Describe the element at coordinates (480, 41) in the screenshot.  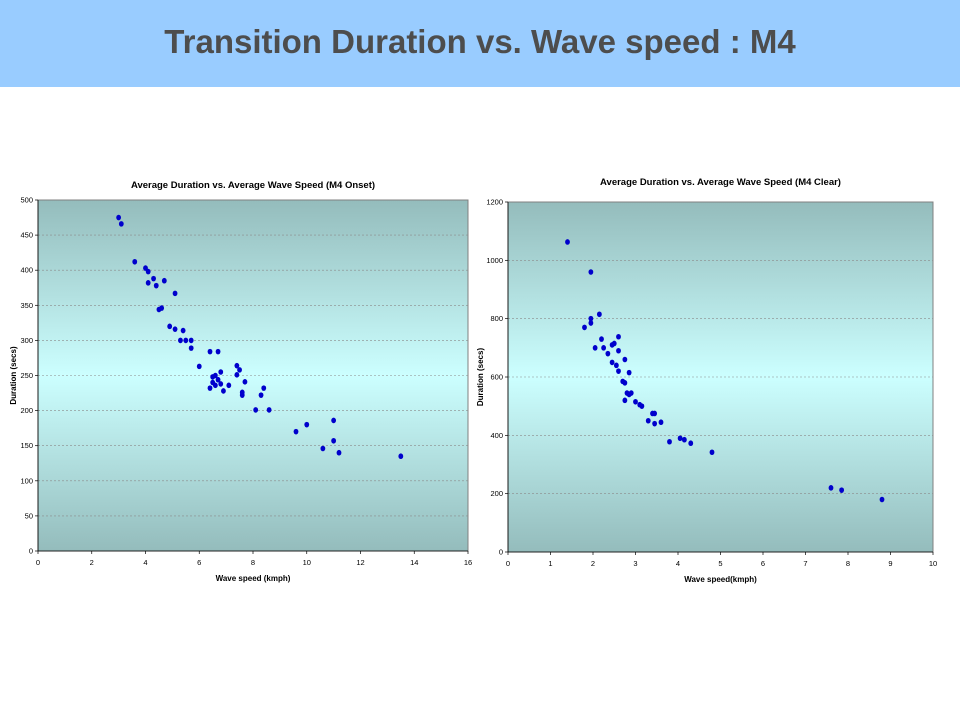
I see `slide-title: Transition Duration vs. Wave speed : M4` at that location.